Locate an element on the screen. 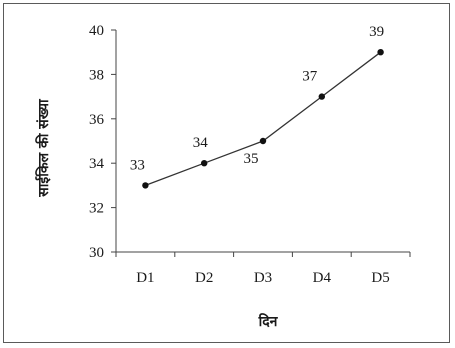  data-label: 37 is located at coordinates (310, 77).